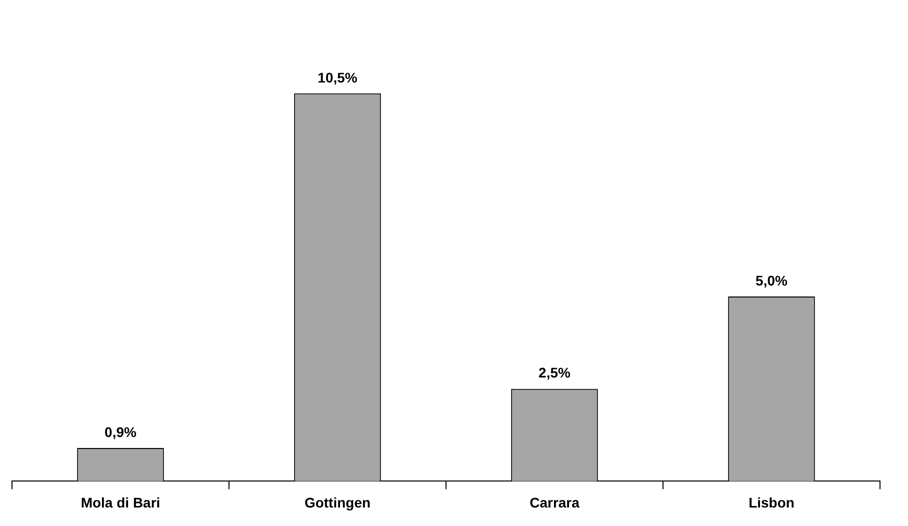 The height and width of the screenshot is (526, 908). Describe the element at coordinates (120, 502) in the screenshot. I see `x-tick-label: Mola di Bari` at that location.